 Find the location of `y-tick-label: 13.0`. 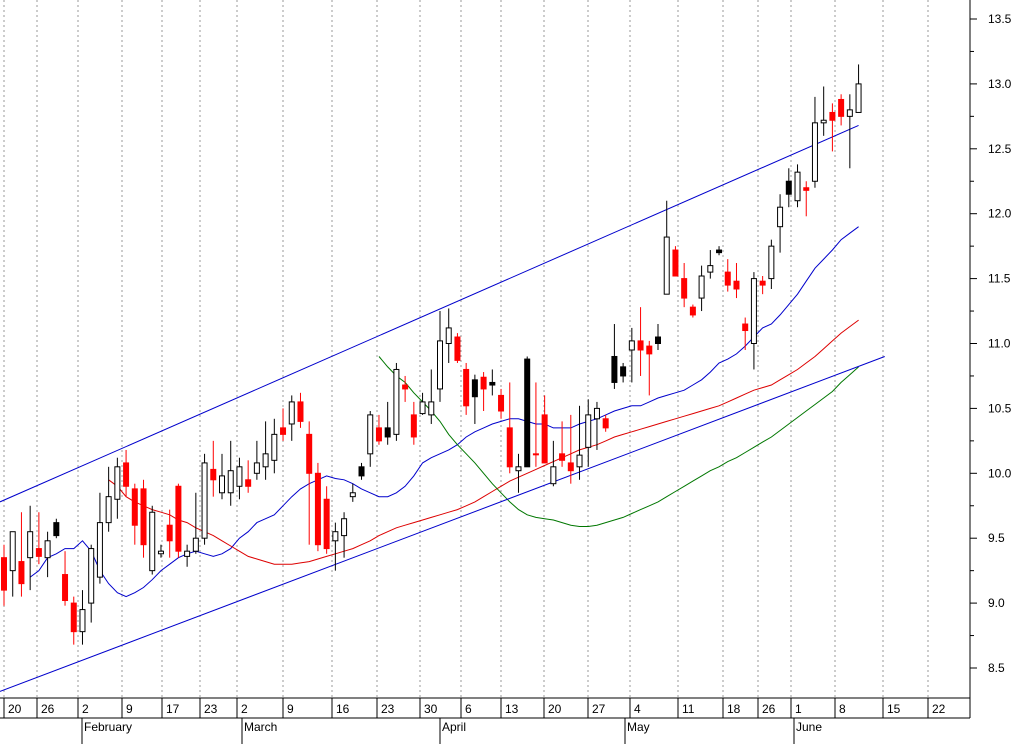

y-tick-label: 13.0 is located at coordinates (1000, 84).